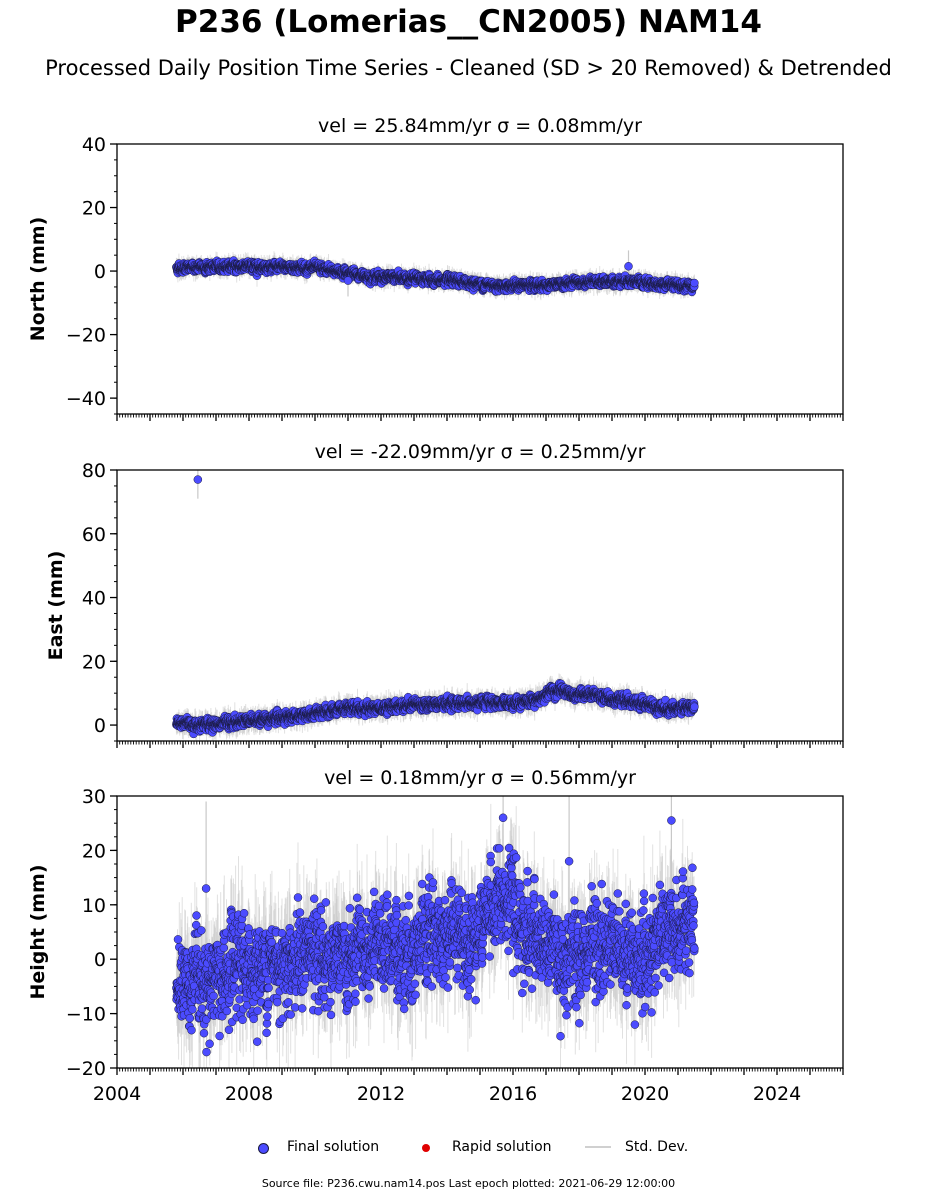 The height and width of the screenshot is (1200, 937). Describe the element at coordinates (100, 272) in the screenshot. I see `y-tick-label: 0` at that location.